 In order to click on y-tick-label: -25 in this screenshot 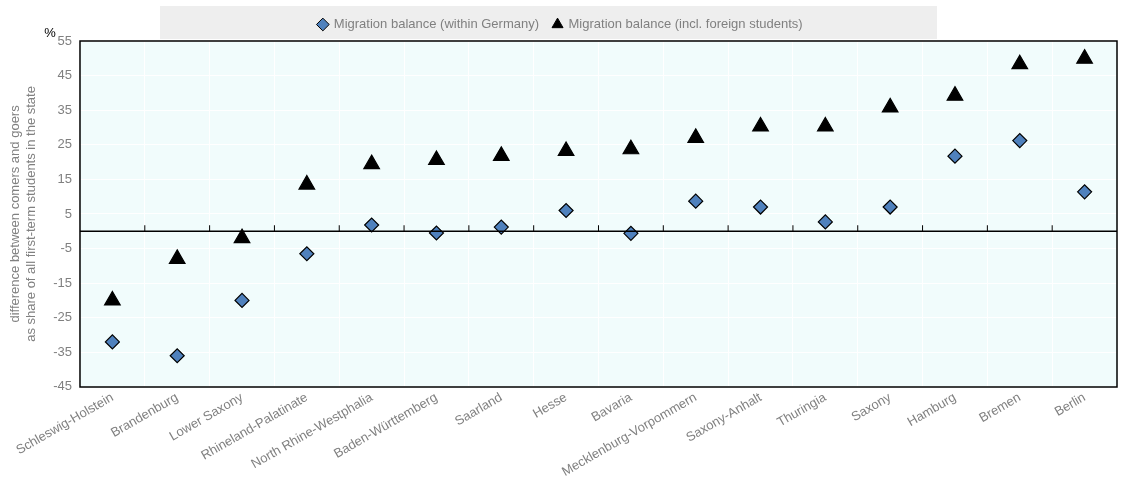, I will do `click(62, 317)`.